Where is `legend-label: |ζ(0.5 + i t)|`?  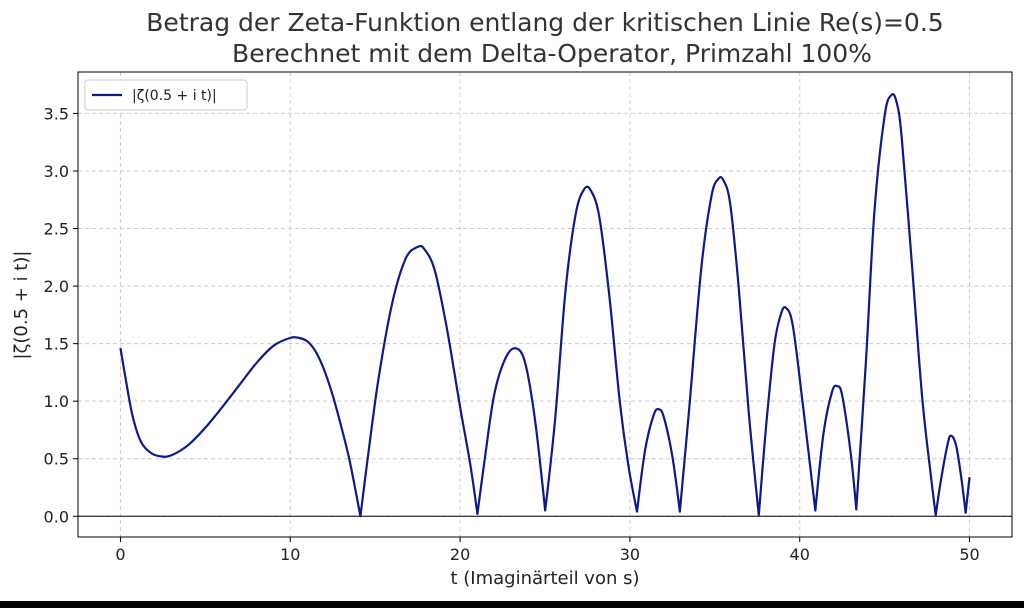 legend-label: |ζ(0.5 + i t)| is located at coordinates (174, 96).